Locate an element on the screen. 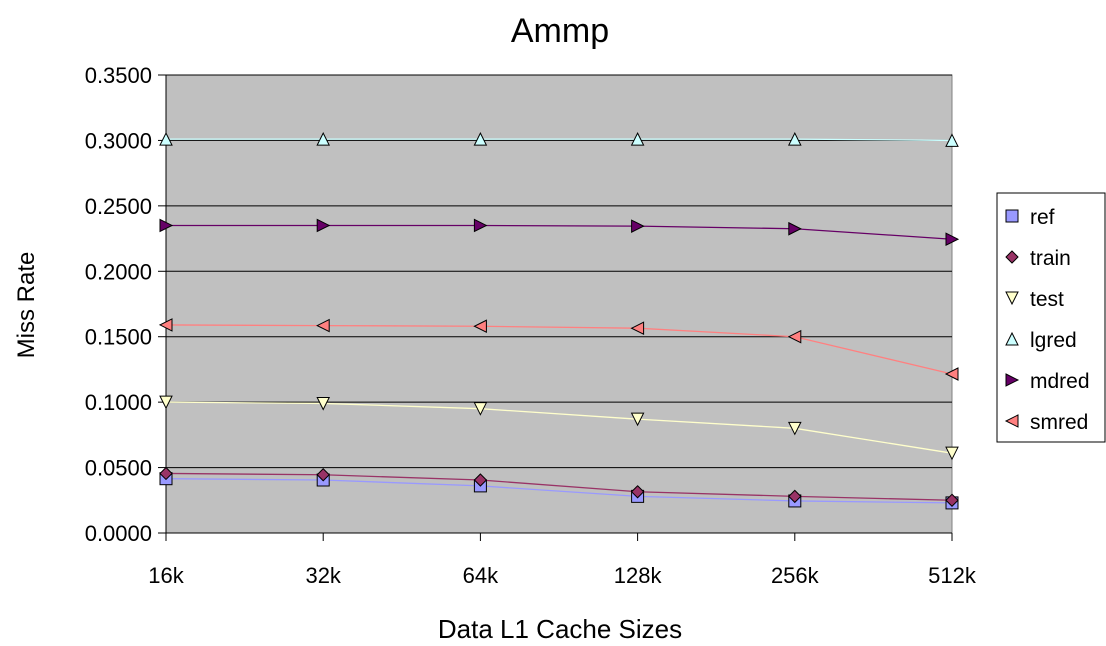  series-line-smred is located at coordinates (559, 349).